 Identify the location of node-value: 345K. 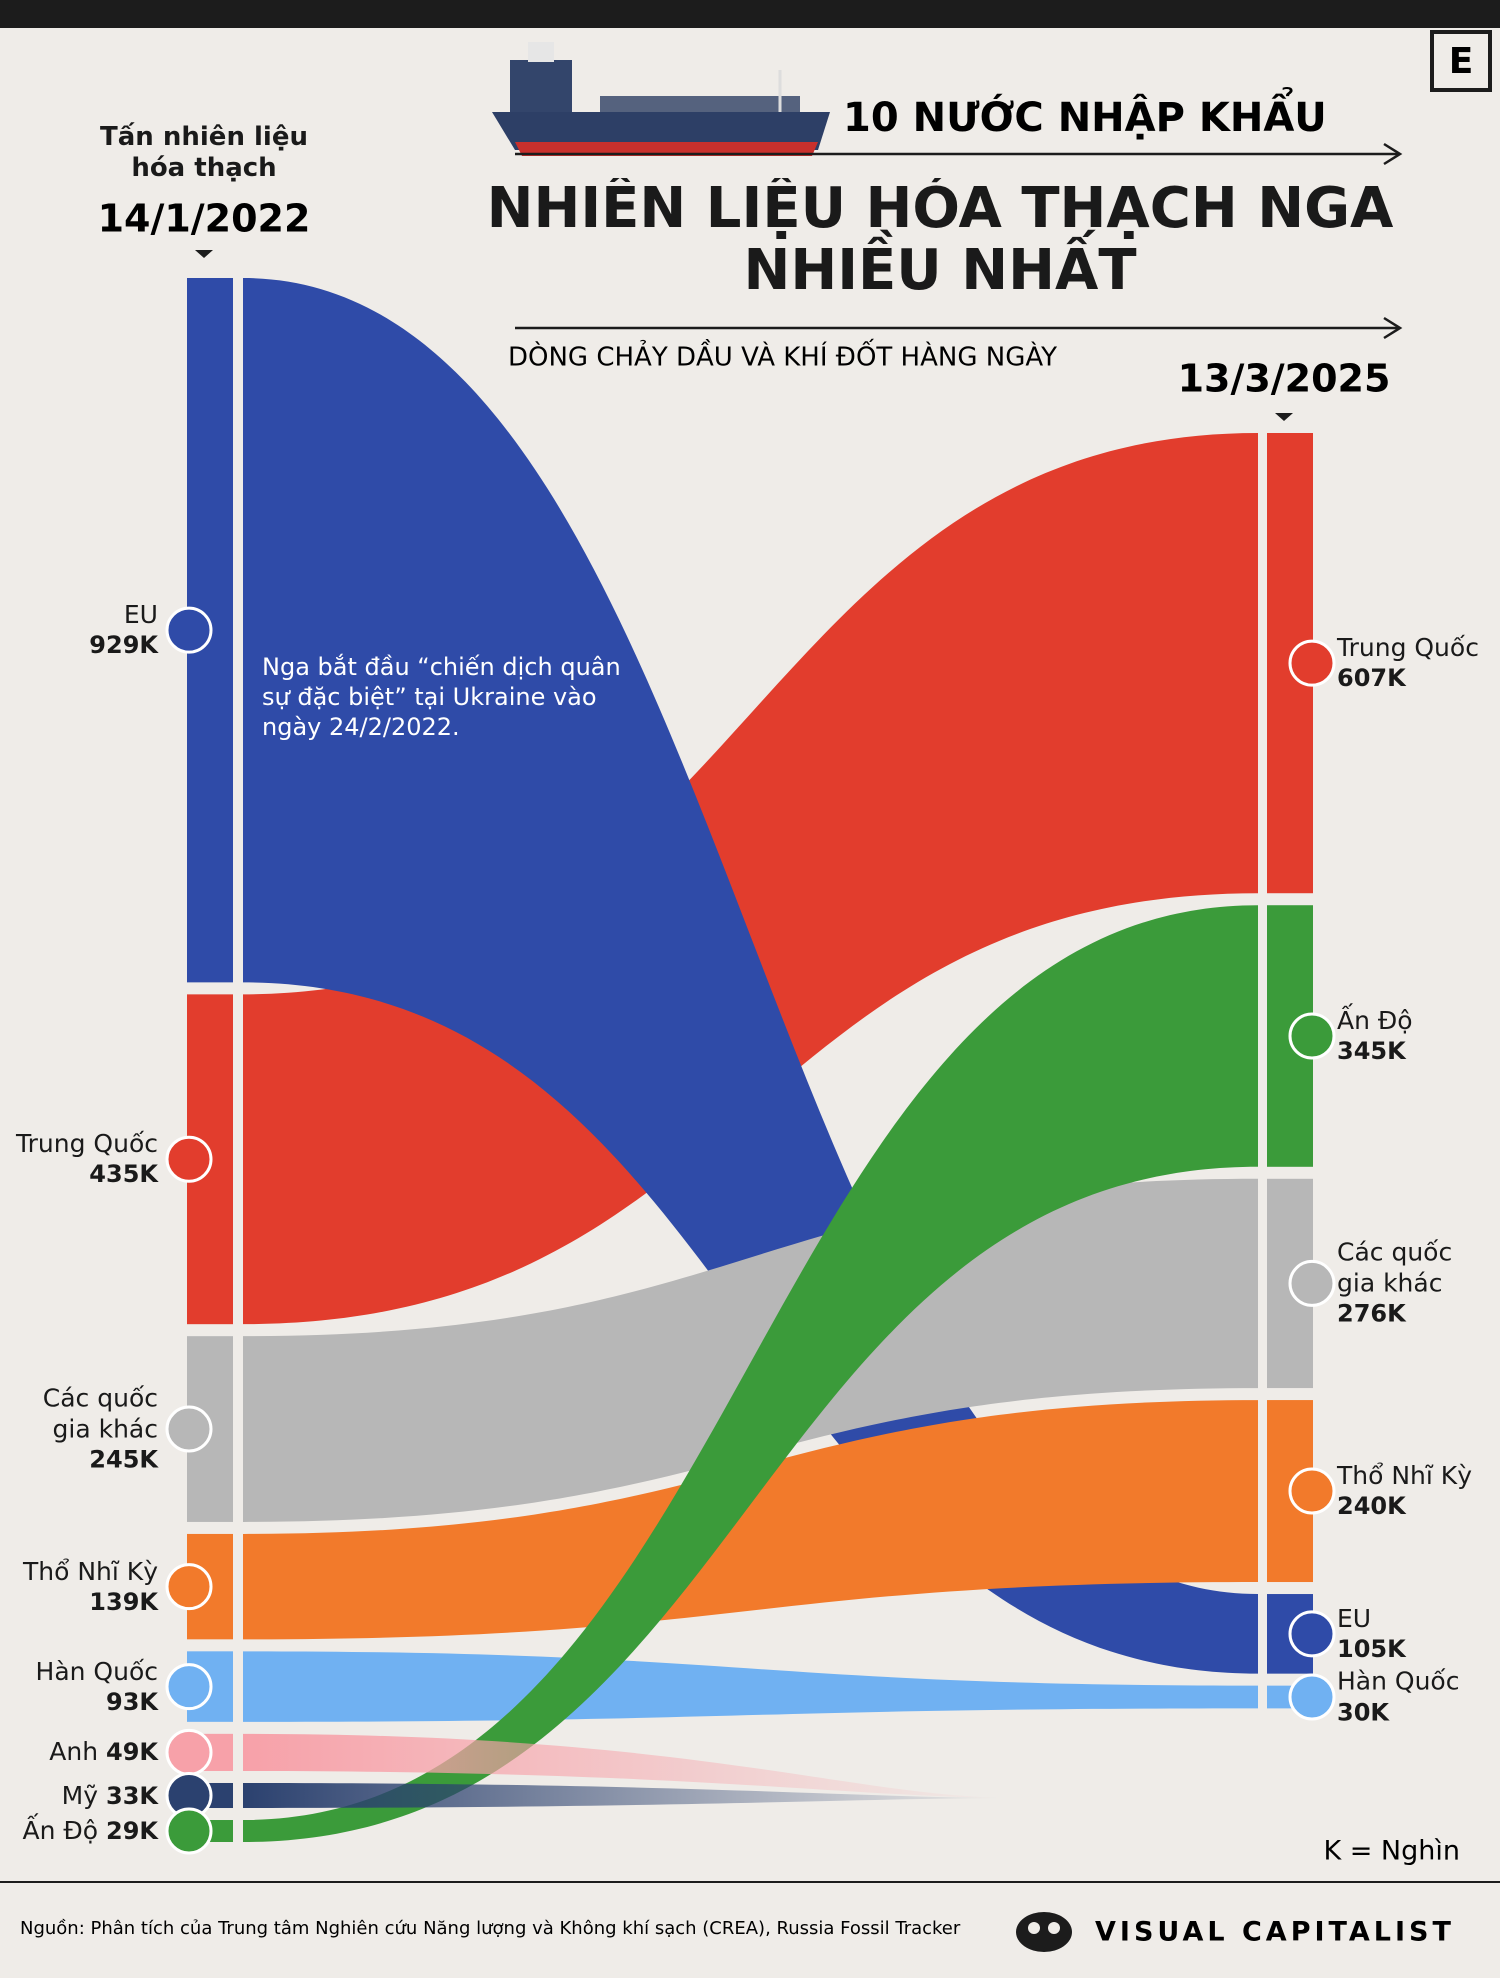
(1371, 1051).